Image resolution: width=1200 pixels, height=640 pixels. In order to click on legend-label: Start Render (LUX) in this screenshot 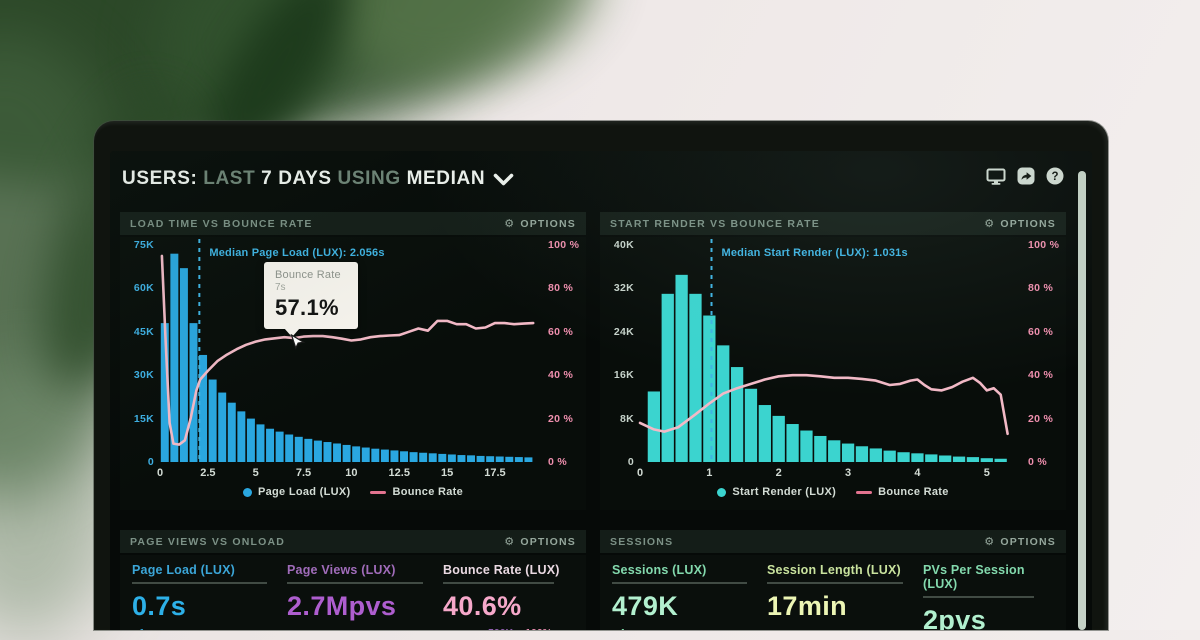, I will do `click(784, 492)`.